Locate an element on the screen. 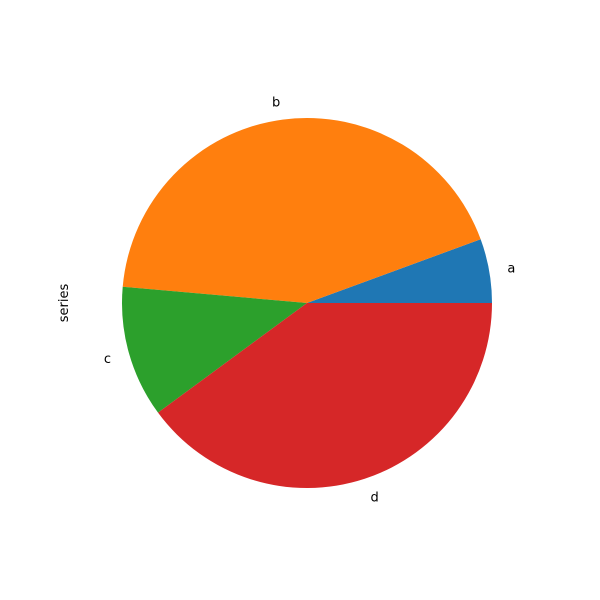 The width and height of the screenshot is (600, 600). pie-slice-c is located at coordinates (215, 349).